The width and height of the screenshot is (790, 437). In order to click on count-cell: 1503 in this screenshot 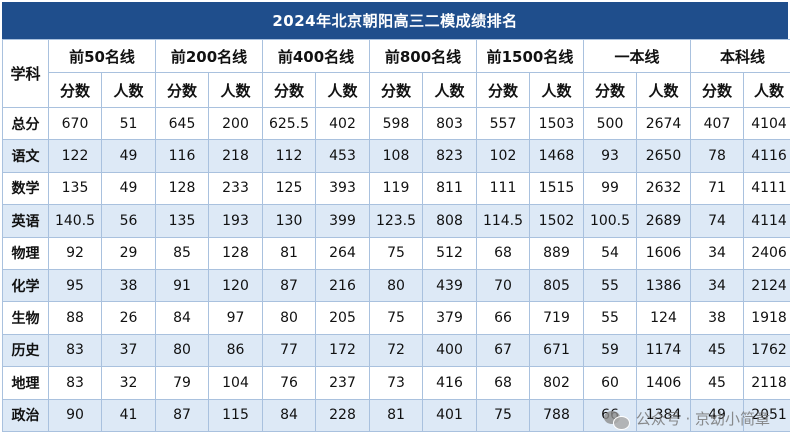, I will do `click(556, 123)`.